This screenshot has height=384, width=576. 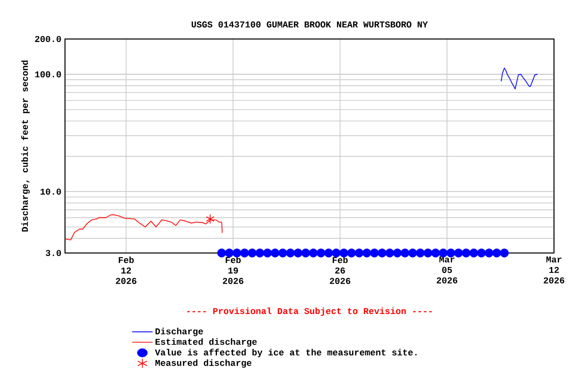 What do you see at coordinates (447, 270) in the screenshot?
I see `x-tick-label: Mar 05 2026` at bounding box center [447, 270].